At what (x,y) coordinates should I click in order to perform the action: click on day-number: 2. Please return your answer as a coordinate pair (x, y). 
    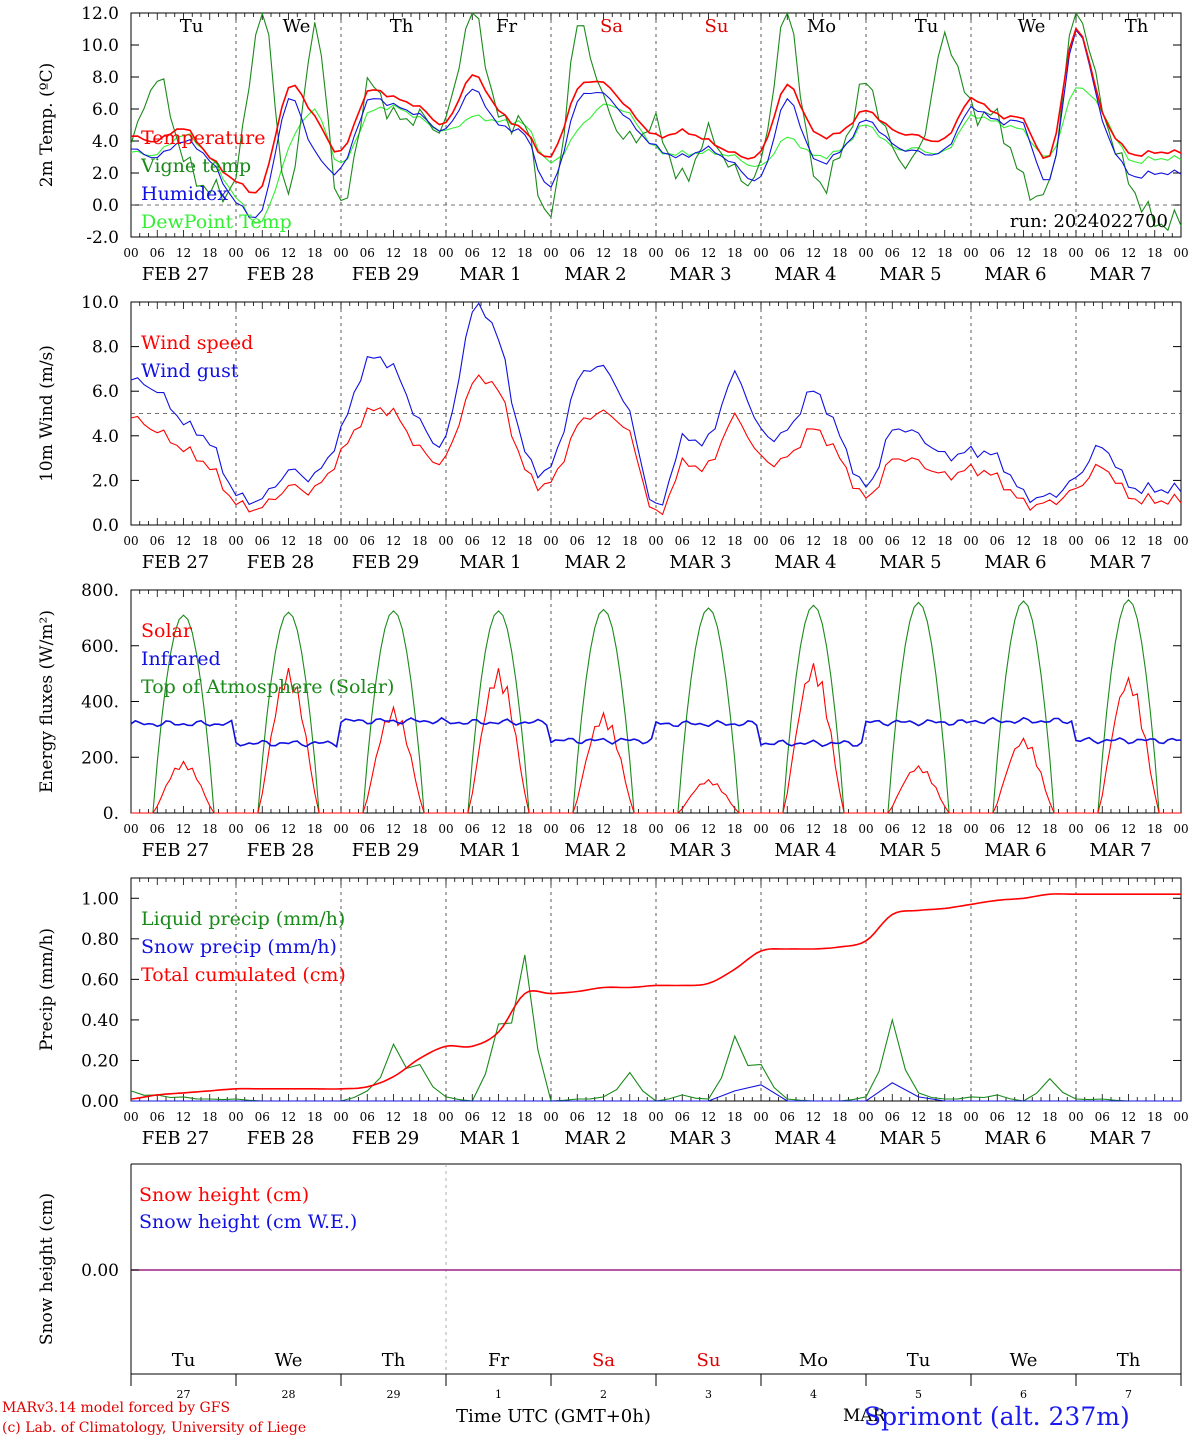
    Looking at the image, I should click on (603, 1394).